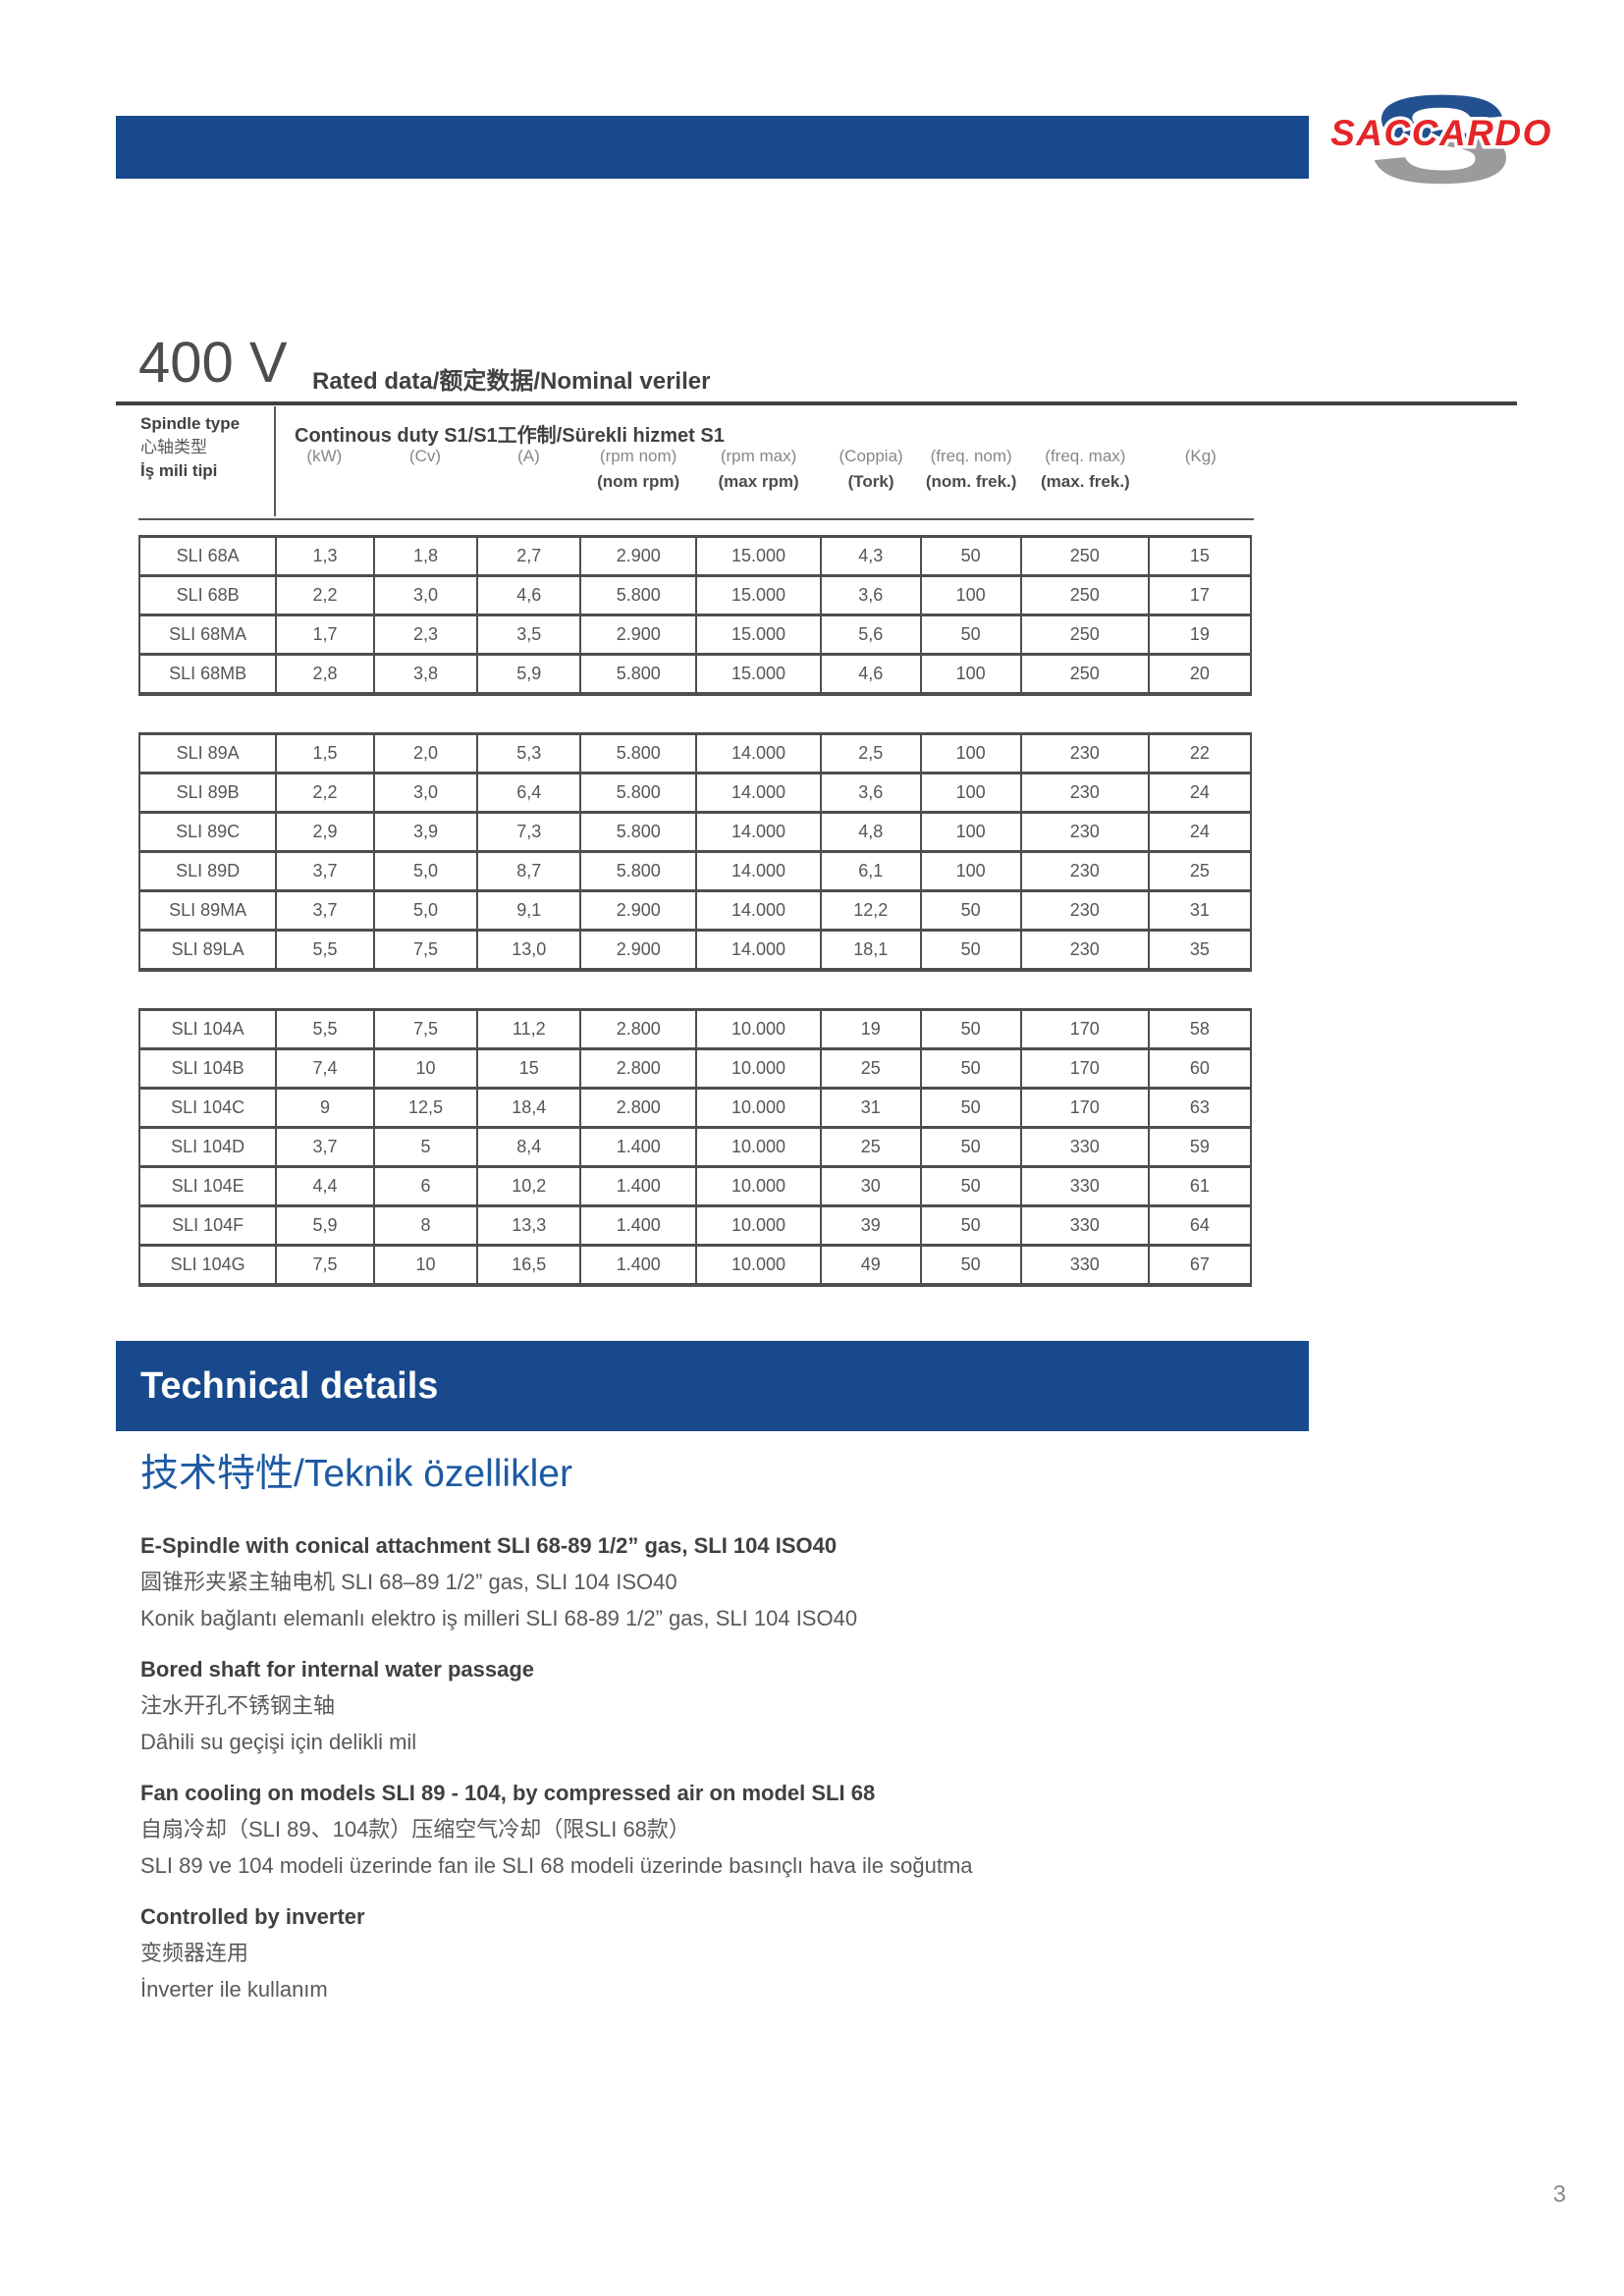 This screenshot has height=2296, width=1624. Describe the element at coordinates (1200, 1108) in the screenshot. I see `value-cell: 63` at that location.